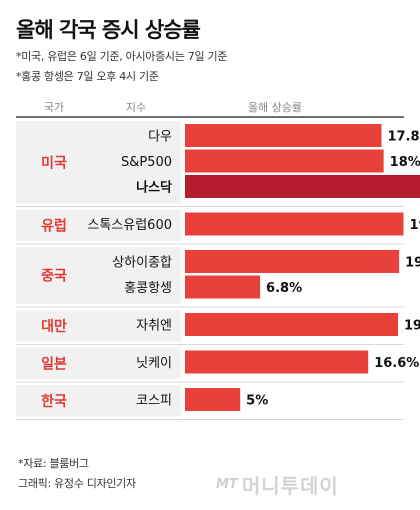 Image resolution: width=420 pixels, height=510 pixels. I want to click on value-label: 18%, so click(405, 162).